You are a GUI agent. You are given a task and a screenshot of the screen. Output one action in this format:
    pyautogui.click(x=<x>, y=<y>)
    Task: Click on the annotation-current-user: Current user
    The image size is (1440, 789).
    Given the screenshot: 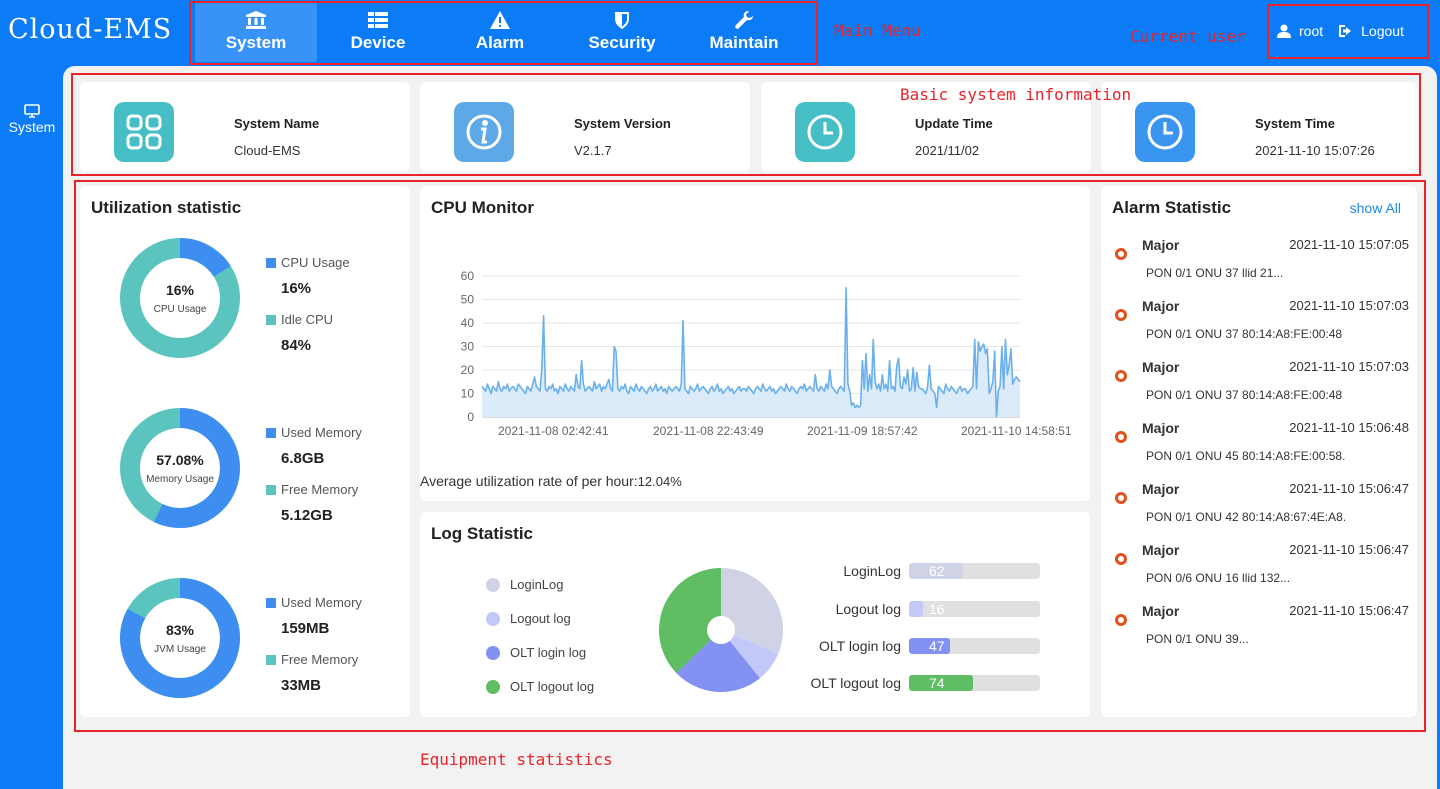 What is the action you would take?
    pyautogui.click(x=1188, y=36)
    